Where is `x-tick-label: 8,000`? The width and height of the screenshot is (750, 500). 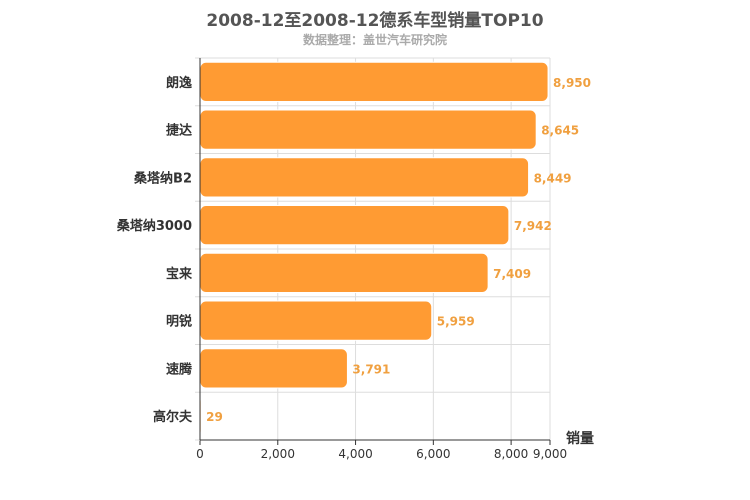
x-tick-label: 8,000 is located at coordinates (511, 454).